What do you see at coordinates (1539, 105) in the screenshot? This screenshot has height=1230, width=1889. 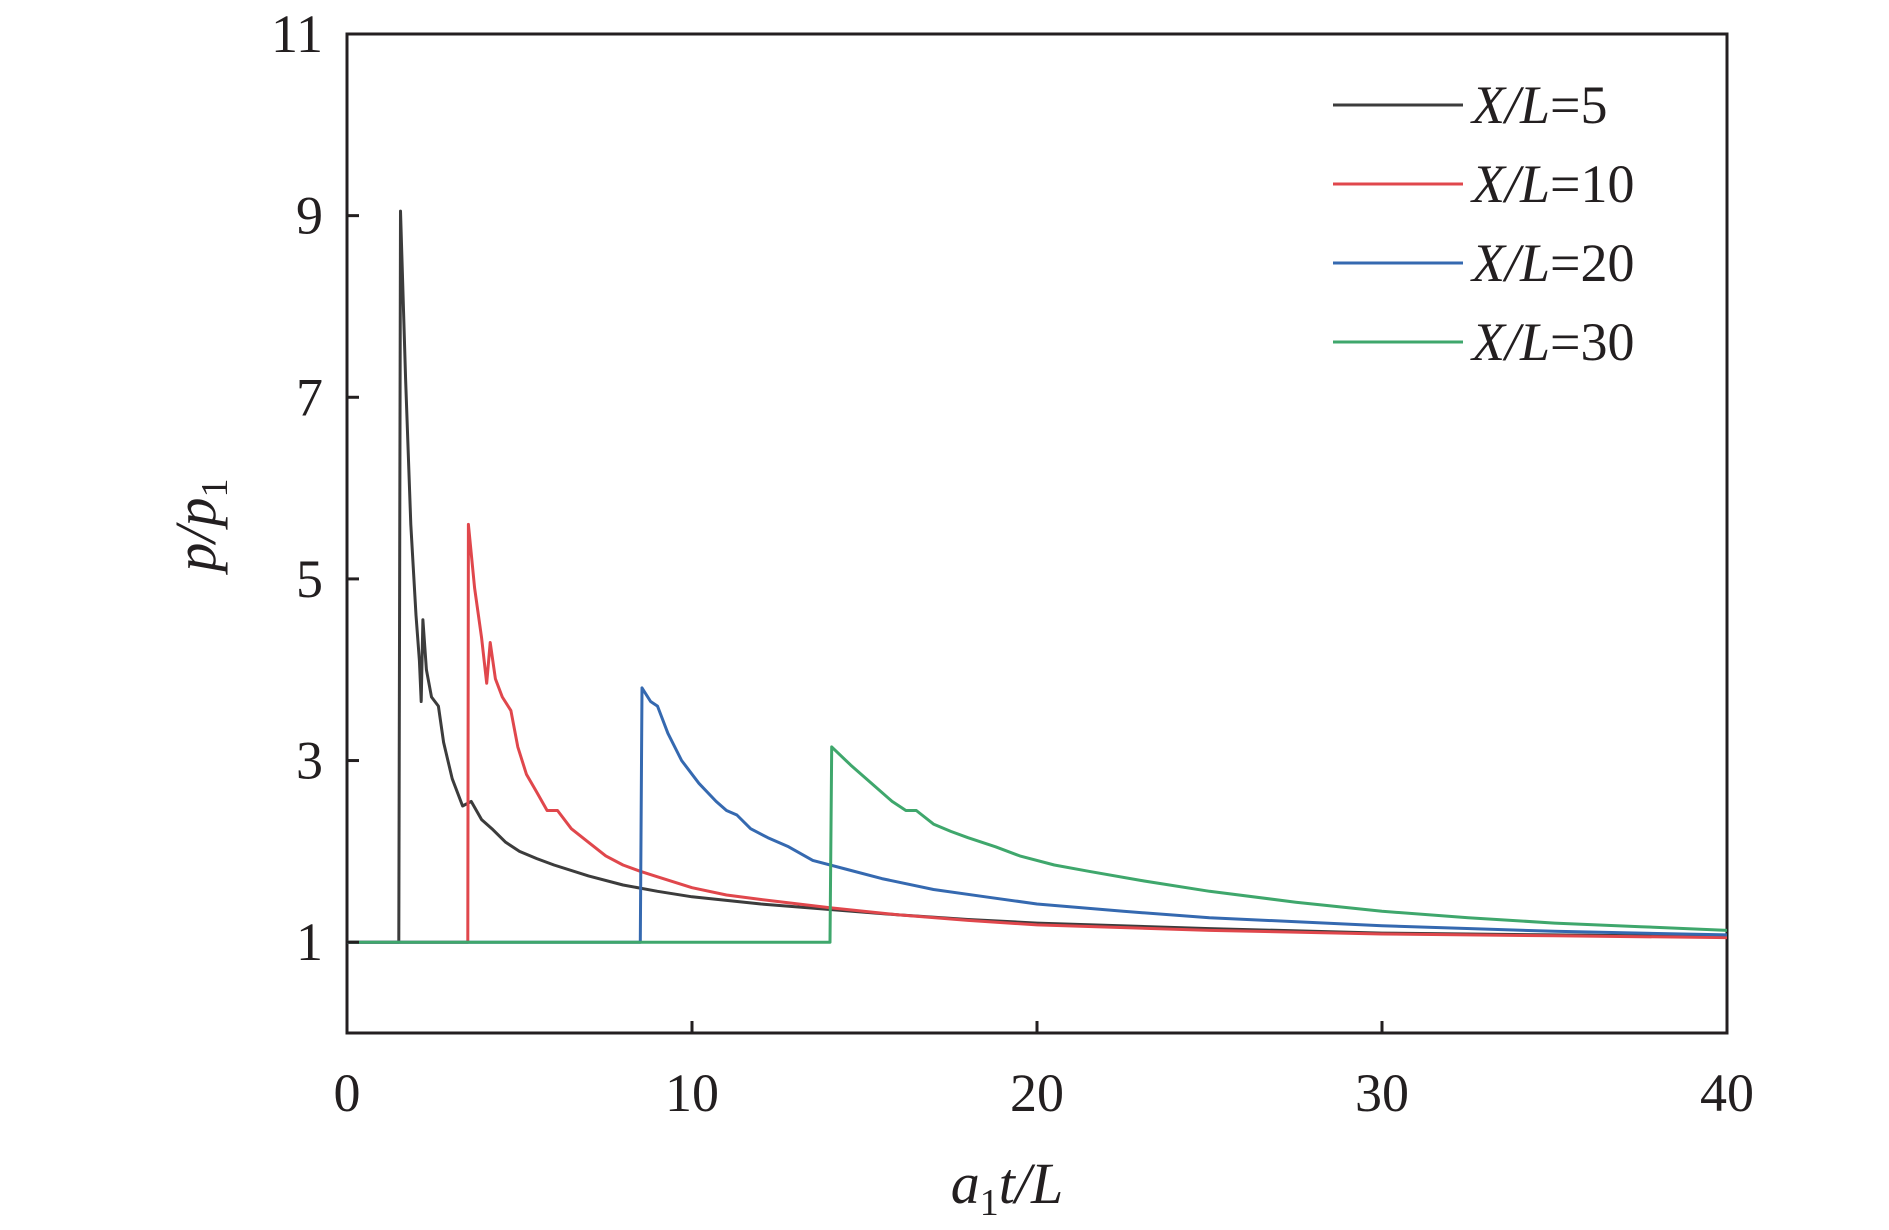 I see `legend-label-0: X/L=5` at bounding box center [1539, 105].